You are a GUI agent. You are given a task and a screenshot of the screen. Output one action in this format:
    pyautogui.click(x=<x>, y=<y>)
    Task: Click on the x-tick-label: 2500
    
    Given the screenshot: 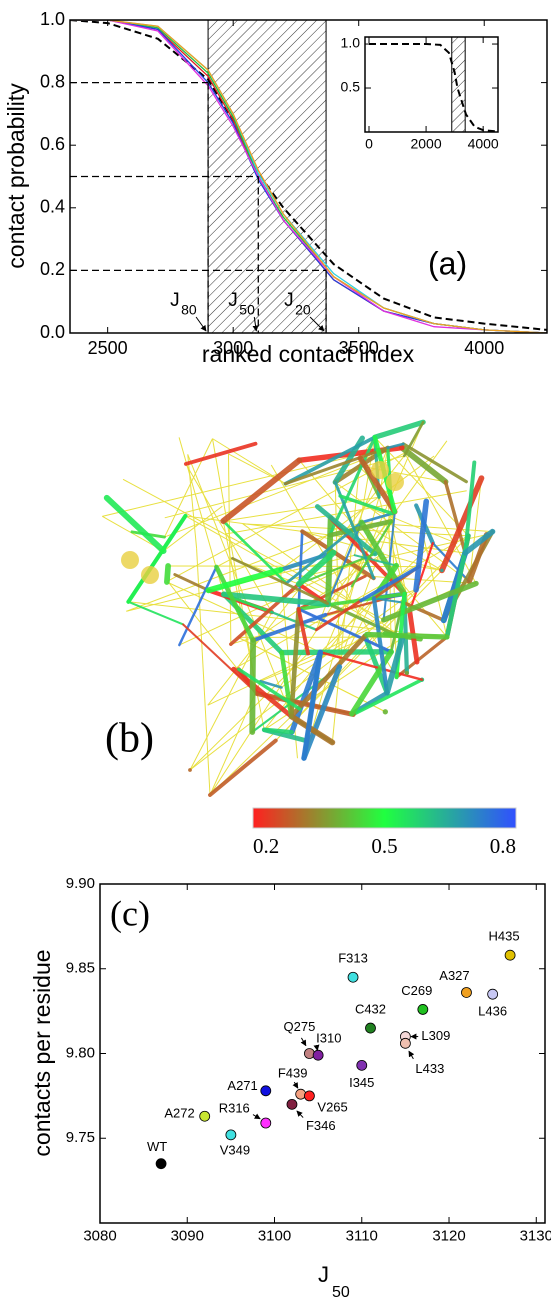 What is the action you would take?
    pyautogui.click(x=108, y=348)
    